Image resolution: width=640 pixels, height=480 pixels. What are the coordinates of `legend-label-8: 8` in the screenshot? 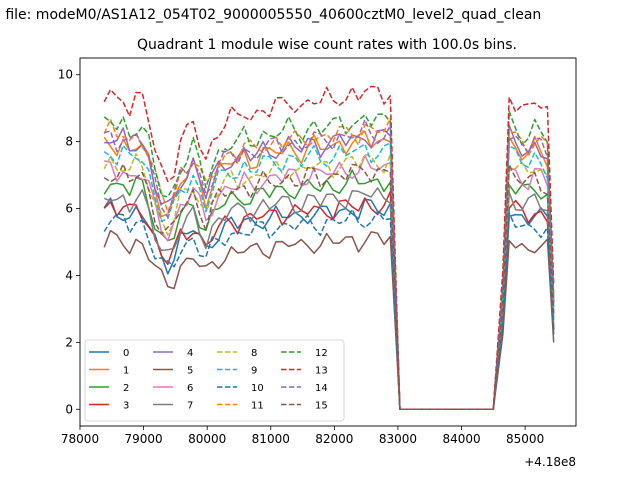 It's located at (254, 353).